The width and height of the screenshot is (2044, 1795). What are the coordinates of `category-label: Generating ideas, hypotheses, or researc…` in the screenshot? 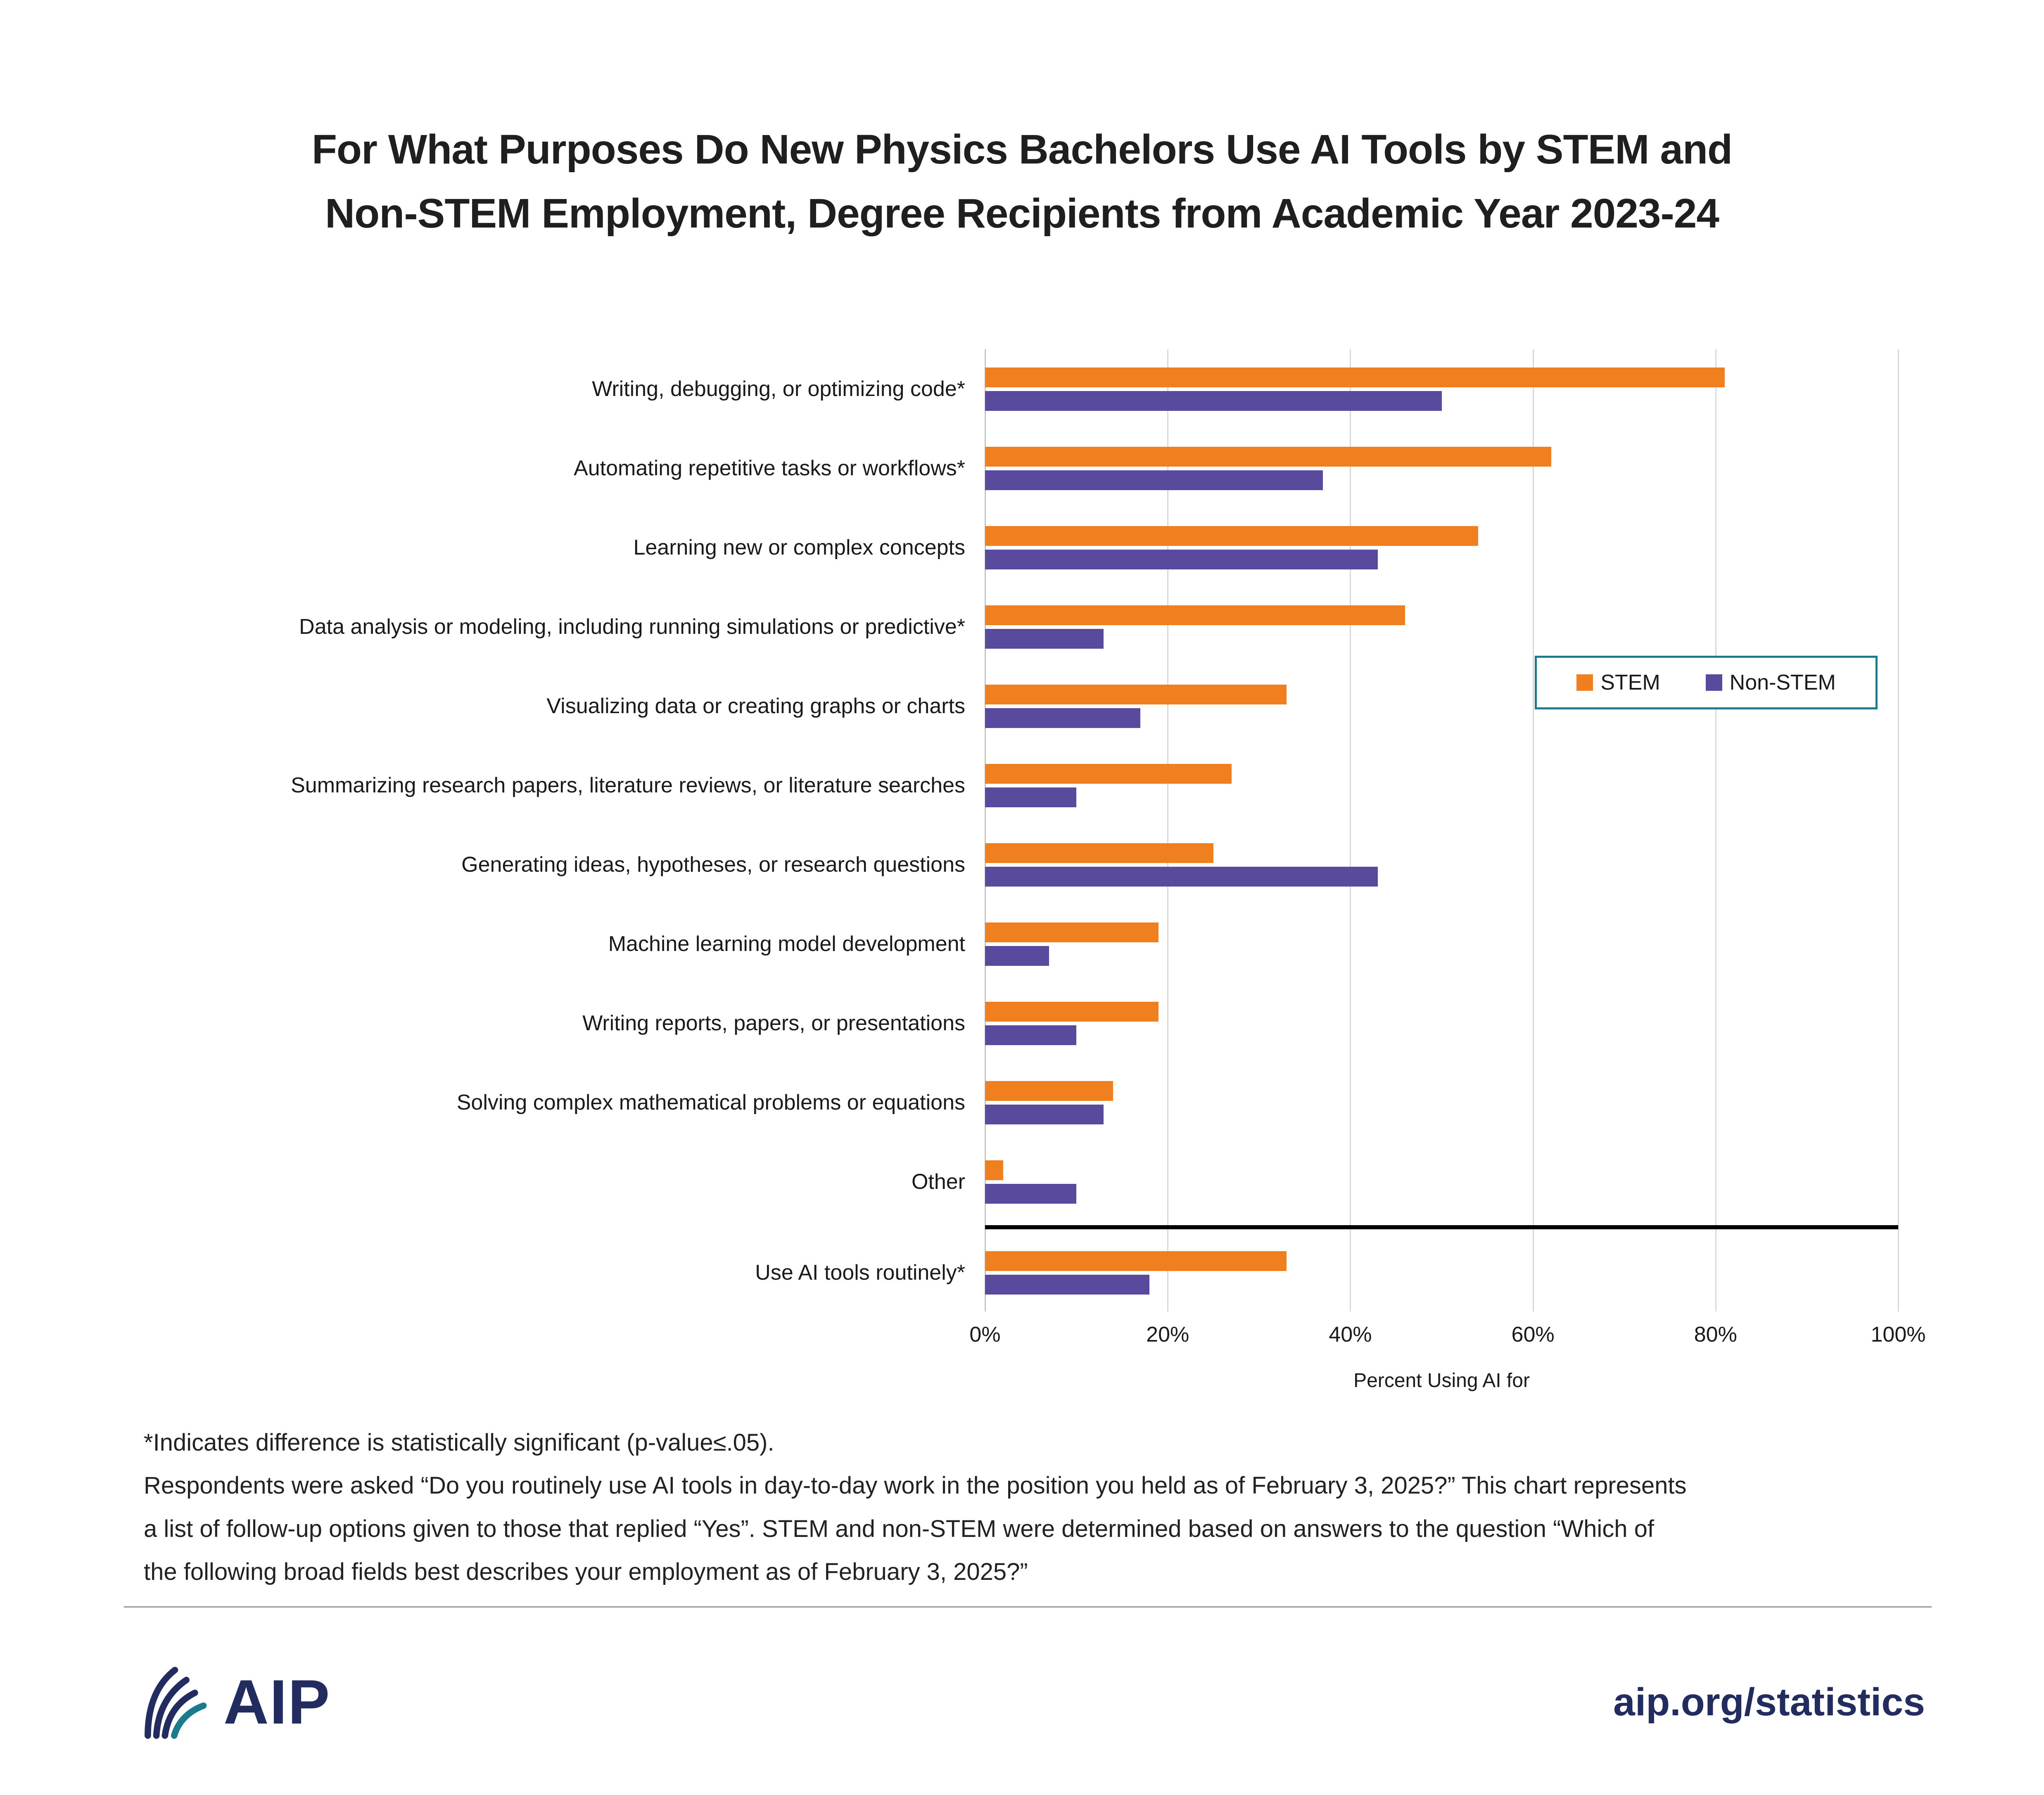 It's located at (713, 865).